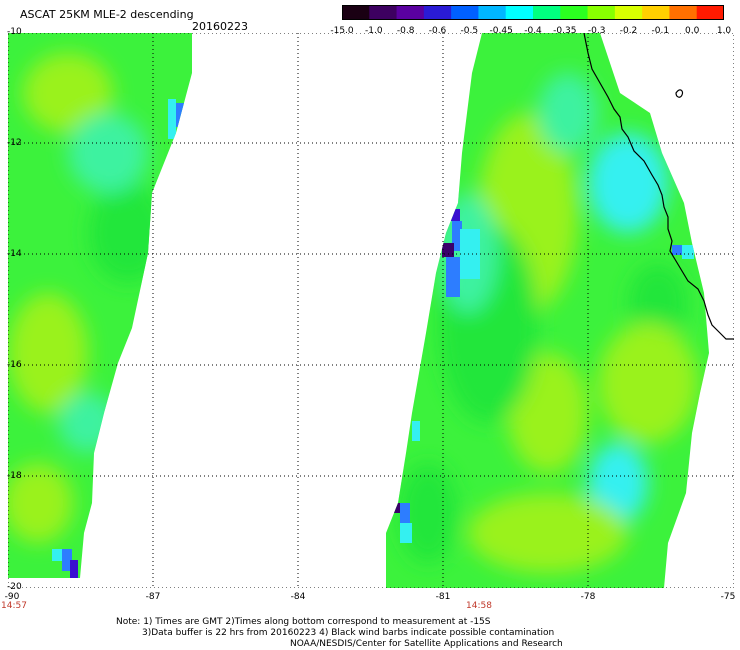 The height and width of the screenshot is (650, 740). What do you see at coordinates (501, 31) in the screenshot?
I see `colorbar-tick-label: -0.45` at bounding box center [501, 31].